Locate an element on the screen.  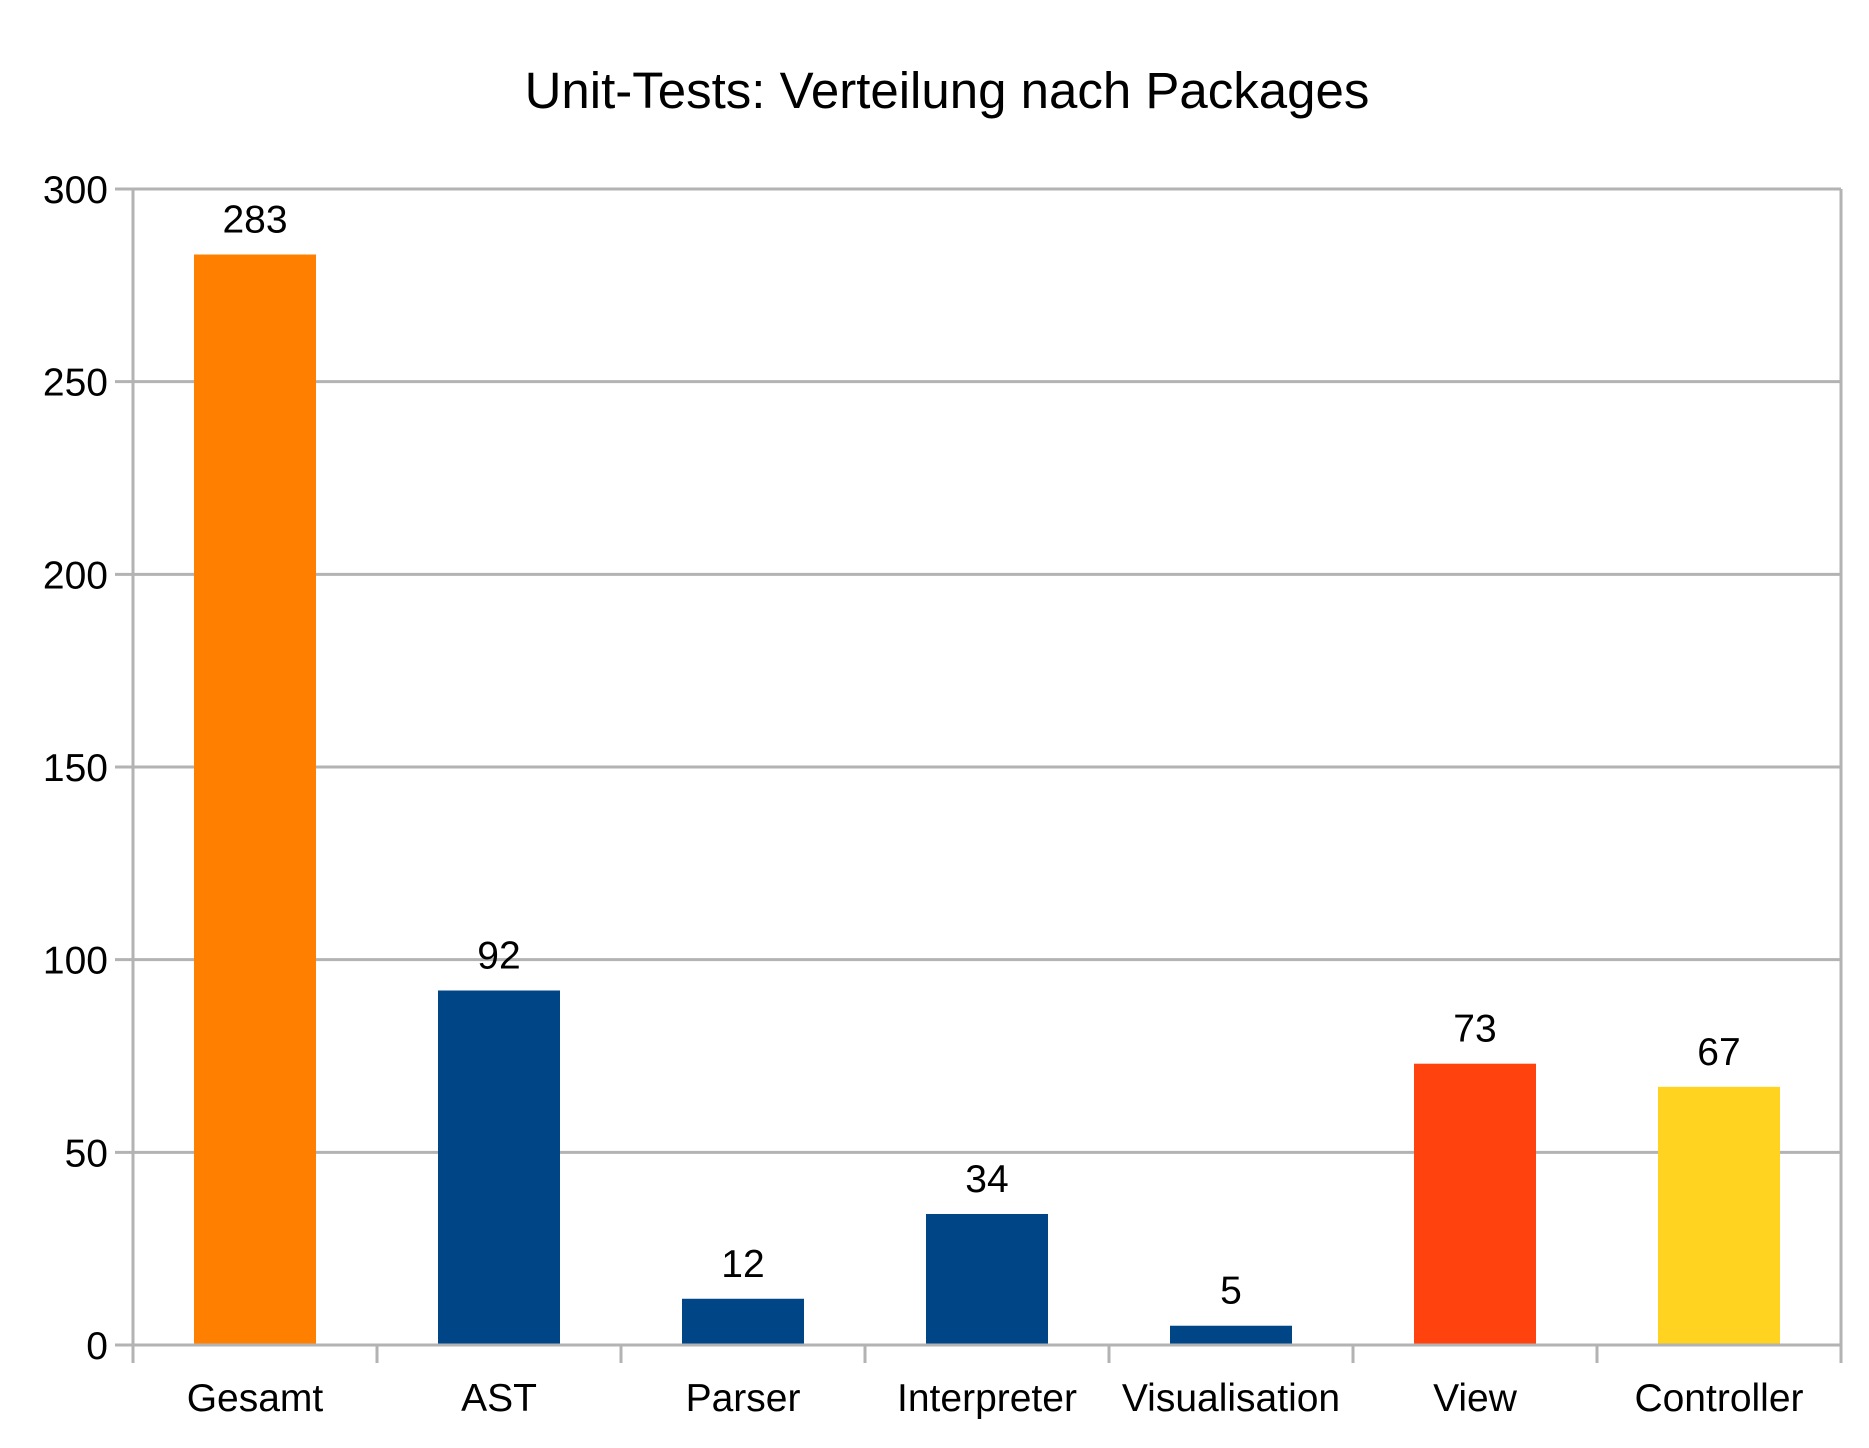
x-tick-label: Parser is located at coordinates (743, 1398).